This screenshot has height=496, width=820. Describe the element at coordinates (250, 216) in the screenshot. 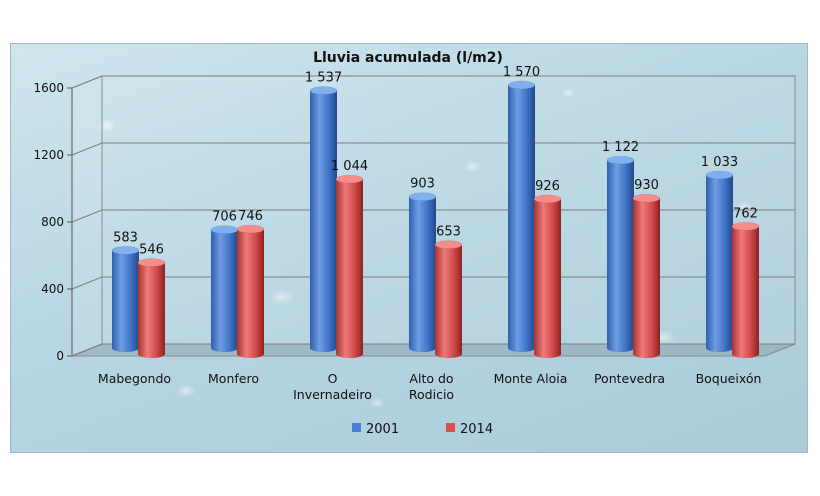

I see `data-label: 746` at that location.